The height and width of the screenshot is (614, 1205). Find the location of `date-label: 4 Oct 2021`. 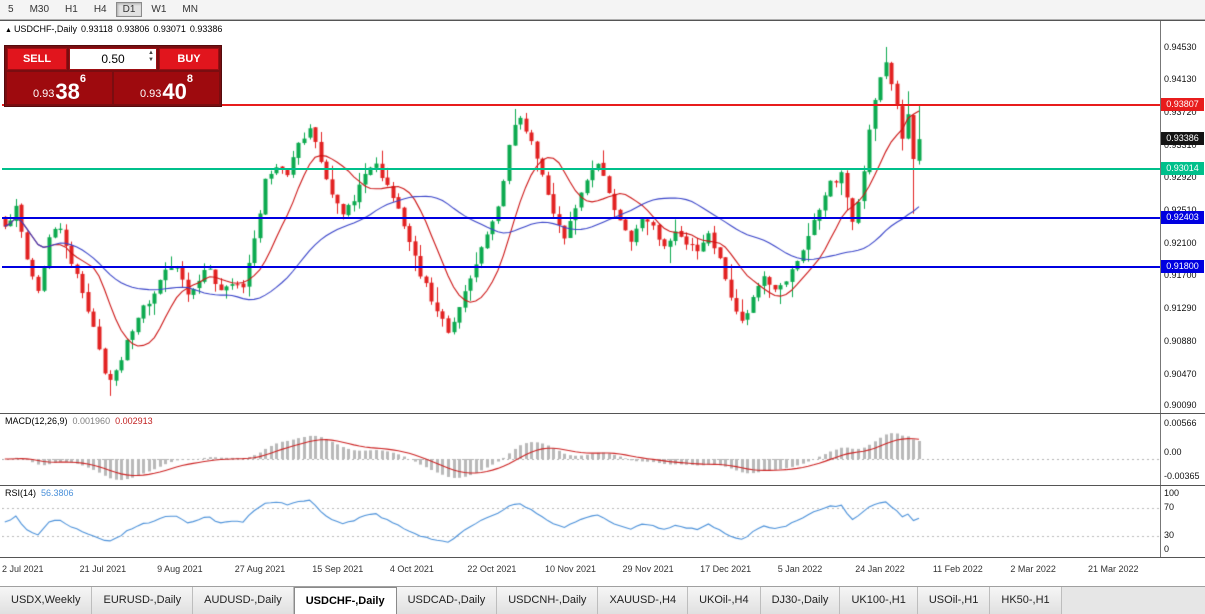

date-label: 4 Oct 2021 is located at coordinates (411, 569).